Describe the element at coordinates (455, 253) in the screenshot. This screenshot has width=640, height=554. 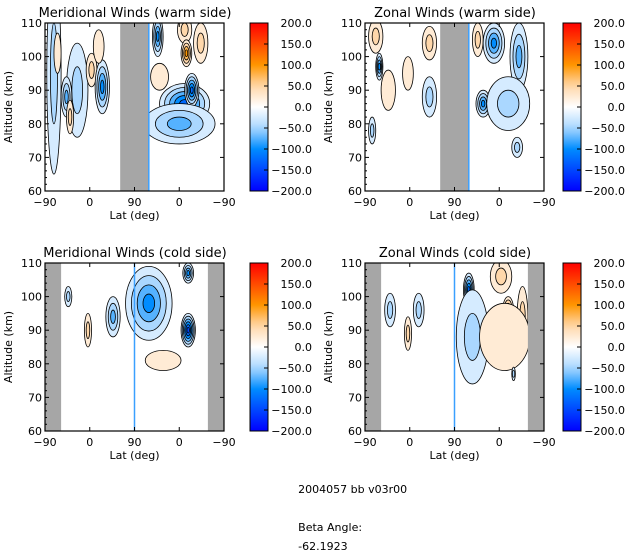
I see `chart-title: Zonal Winds (cold side)` at that location.